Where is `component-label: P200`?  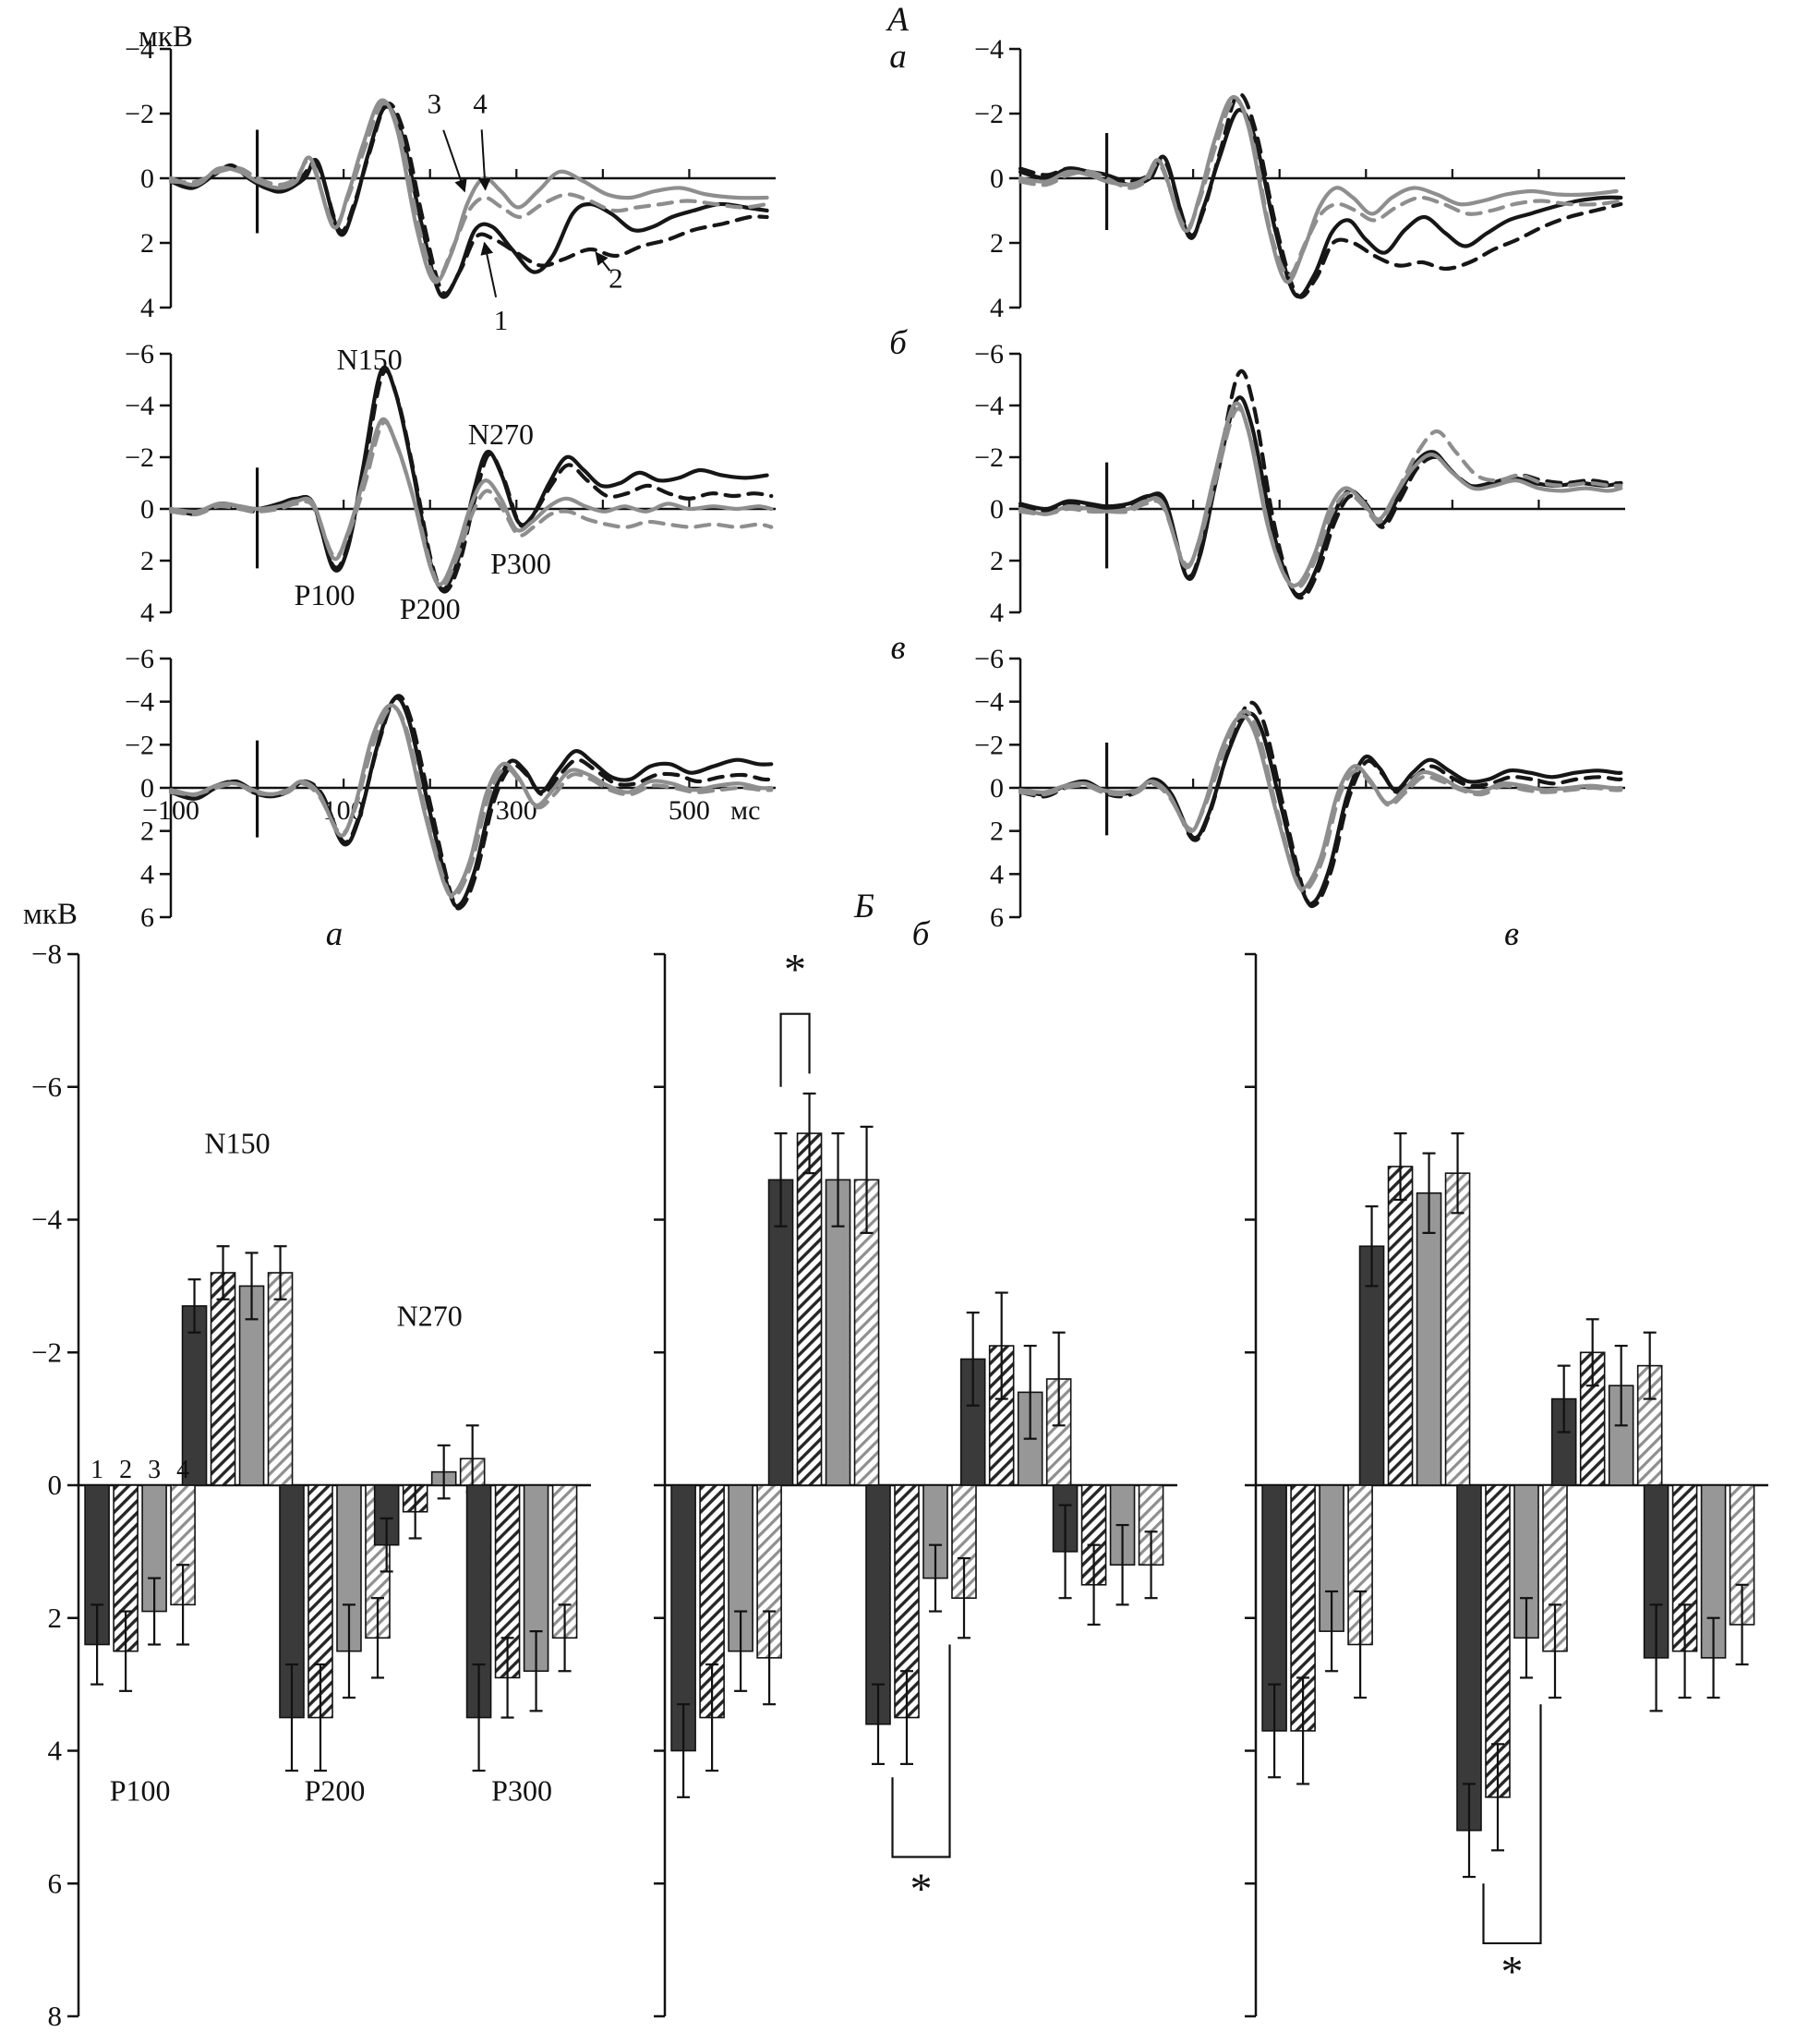
component-label: P200 is located at coordinates (335, 1790).